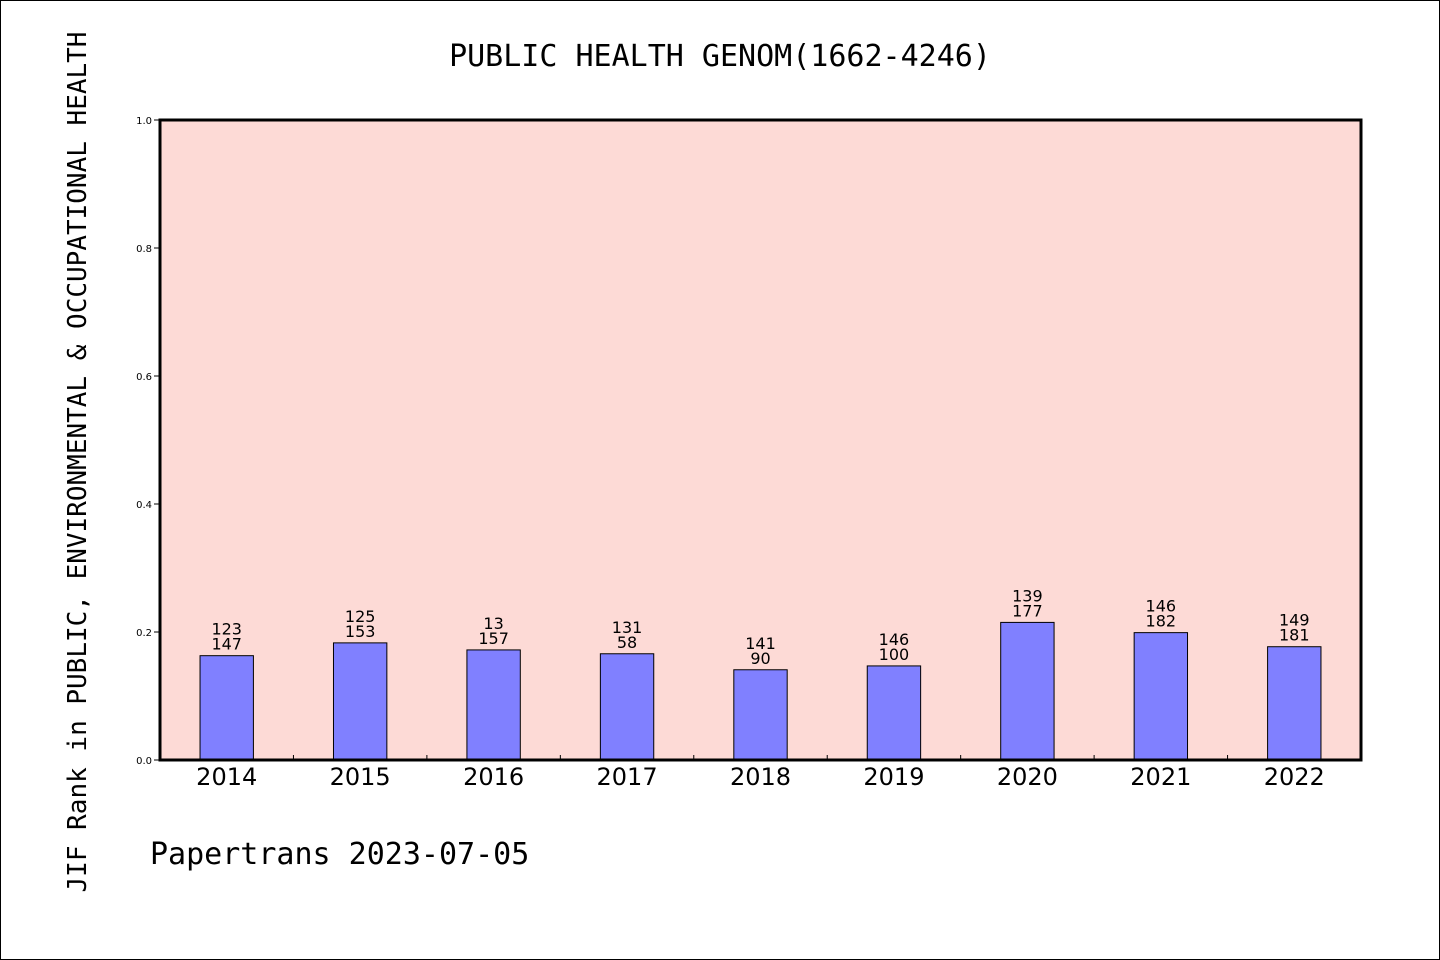 The image size is (1440, 960). Describe the element at coordinates (339, 854) in the screenshot. I see `footer-text: Papertrans 2023-07-05` at that location.